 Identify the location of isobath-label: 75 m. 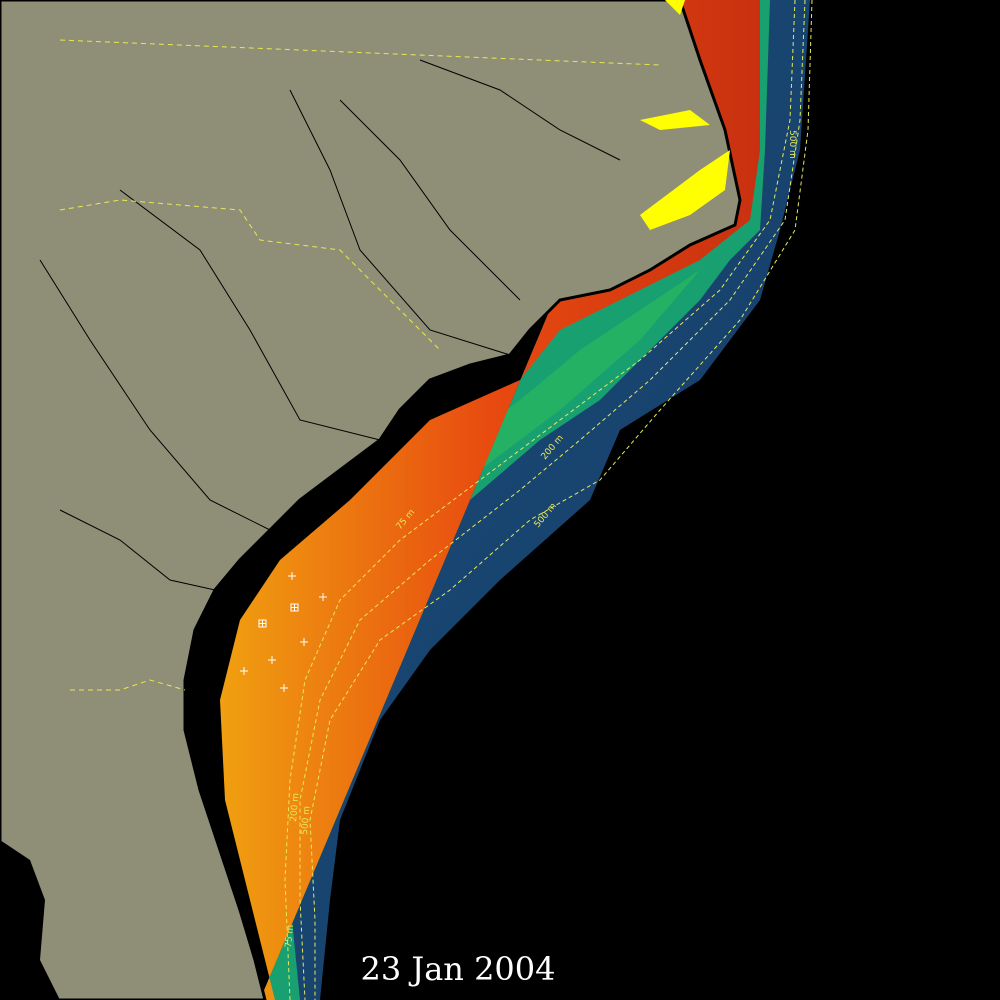
(290, 936).